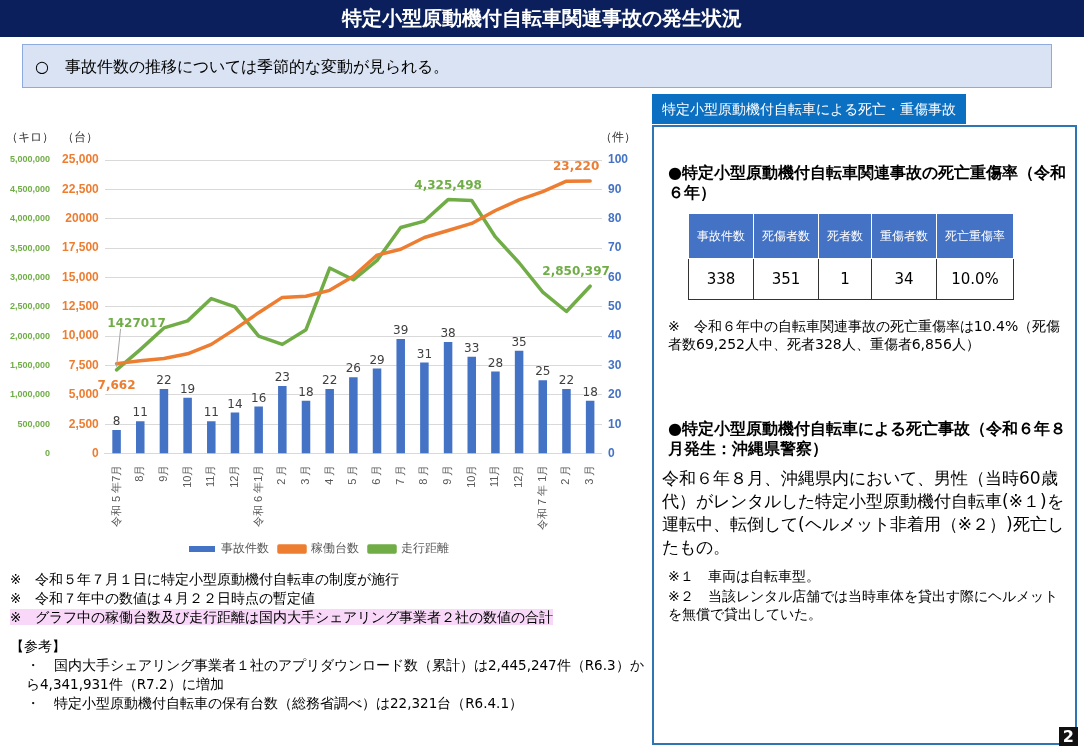 The height and width of the screenshot is (750, 1084). Describe the element at coordinates (81, 159) in the screenshot. I see `y-tick-label: 25,000` at that location.